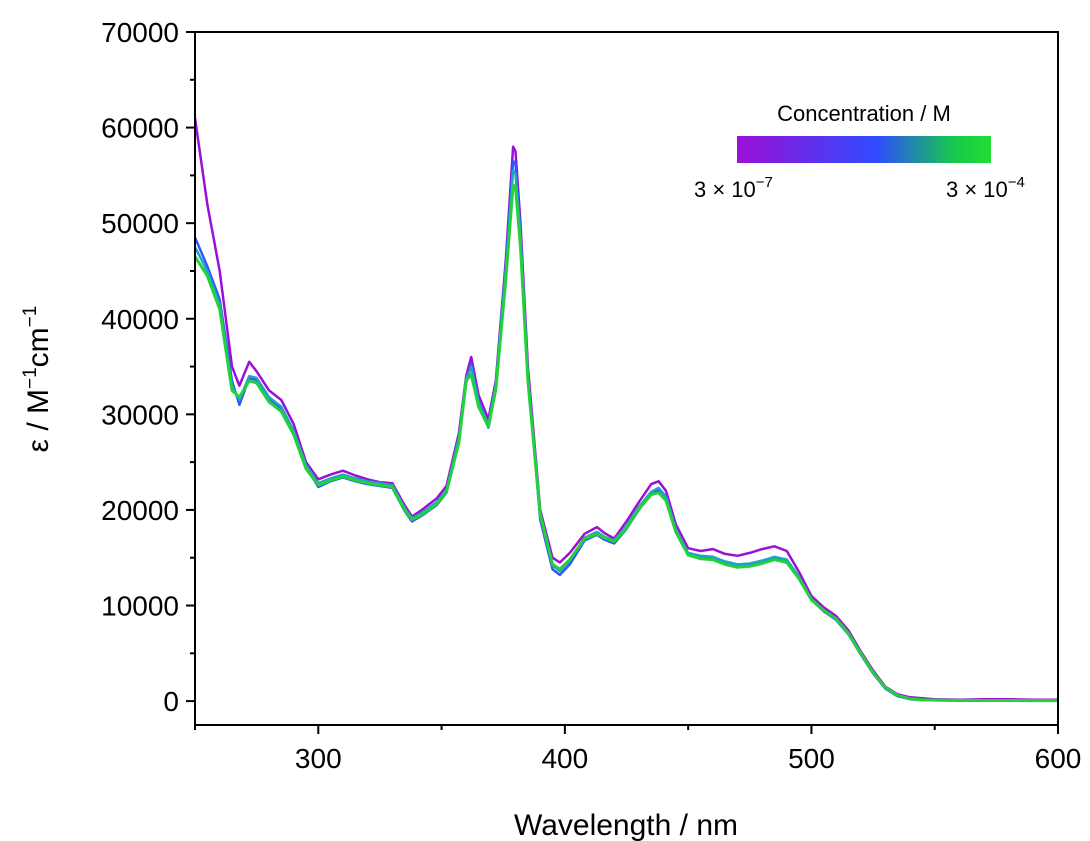 The width and height of the screenshot is (1090, 841). What do you see at coordinates (864, 149) in the screenshot?
I see `concentration-gradient-bar` at bounding box center [864, 149].